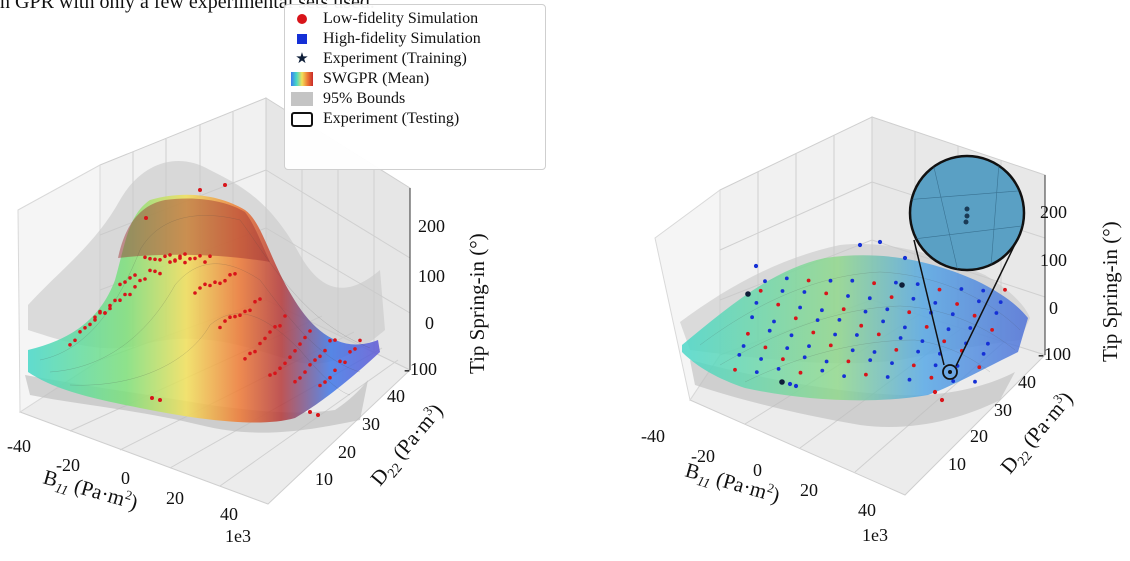 The width and height of the screenshot is (1130, 561). What do you see at coordinates (194, 230) in the screenshot?
I see `left-mean-peak-shade` at bounding box center [194, 230].